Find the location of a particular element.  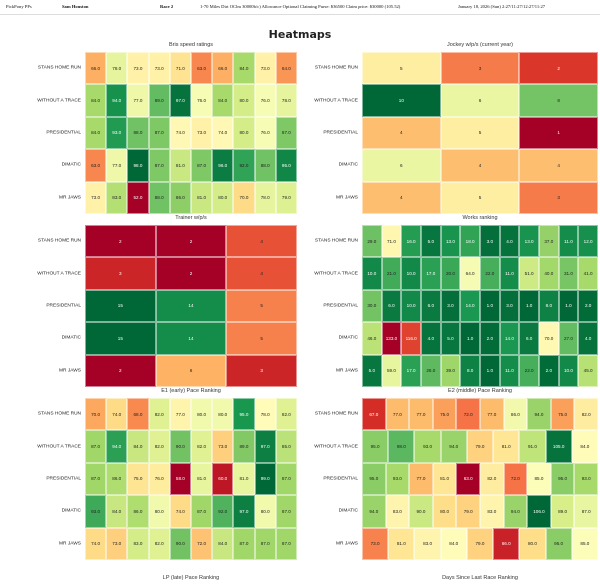

heatmap-cell: 46.0 is located at coordinates (372, 338).